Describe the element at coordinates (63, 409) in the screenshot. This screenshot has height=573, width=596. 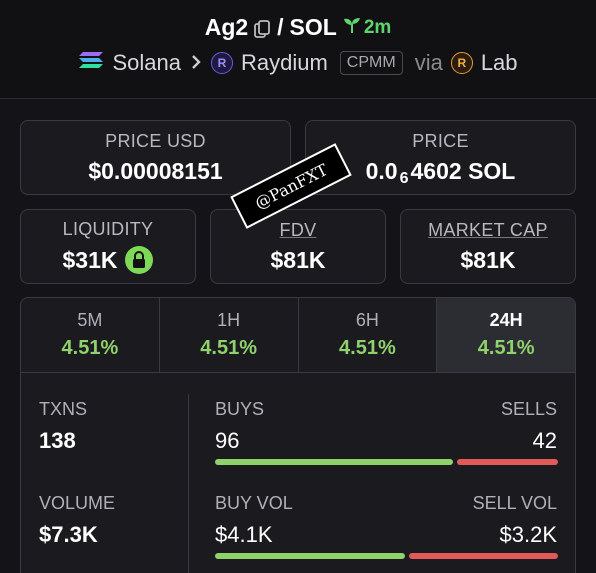
I see `txns-label: TXNS` at that location.